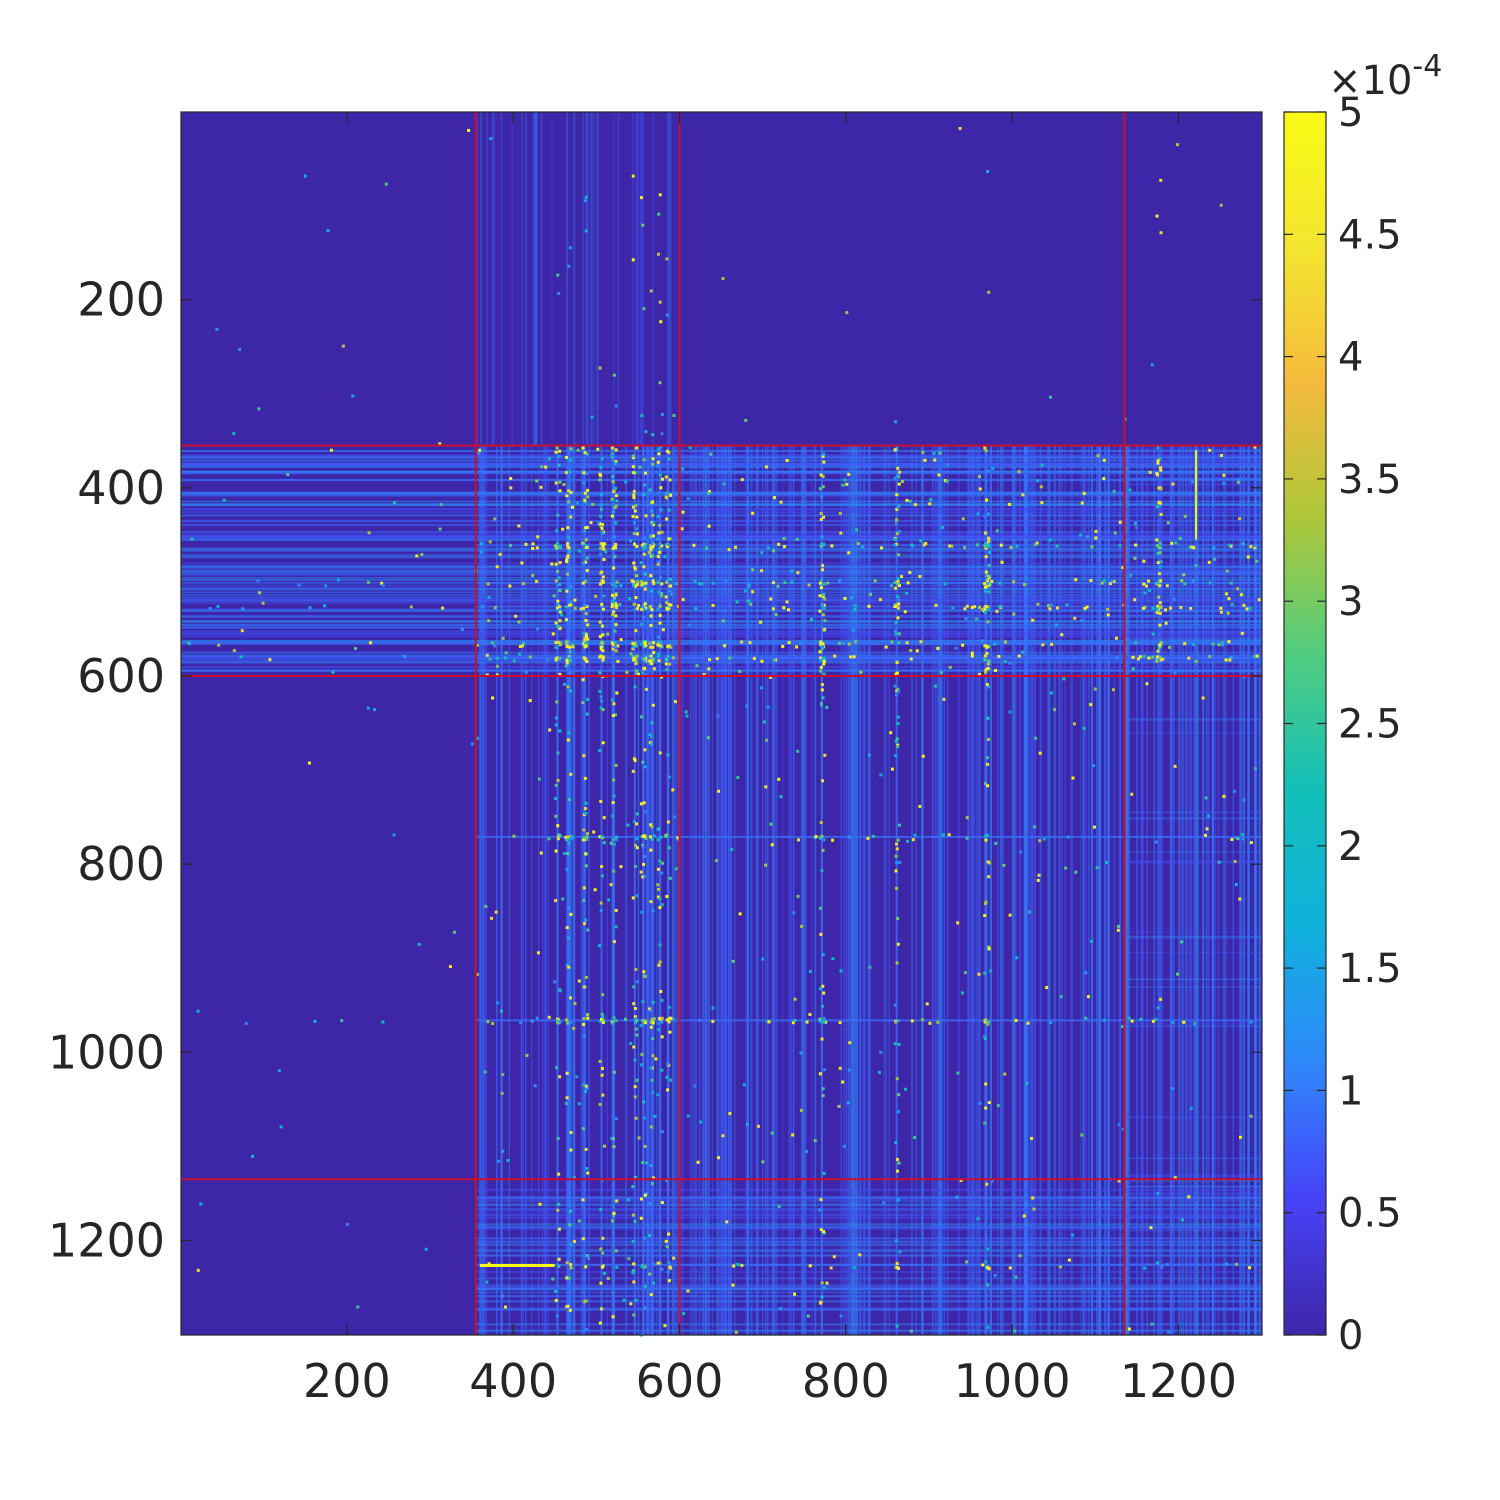 The width and height of the screenshot is (1500, 1500). I want to click on colorbar-tick-label: 4.5, so click(1370, 235).